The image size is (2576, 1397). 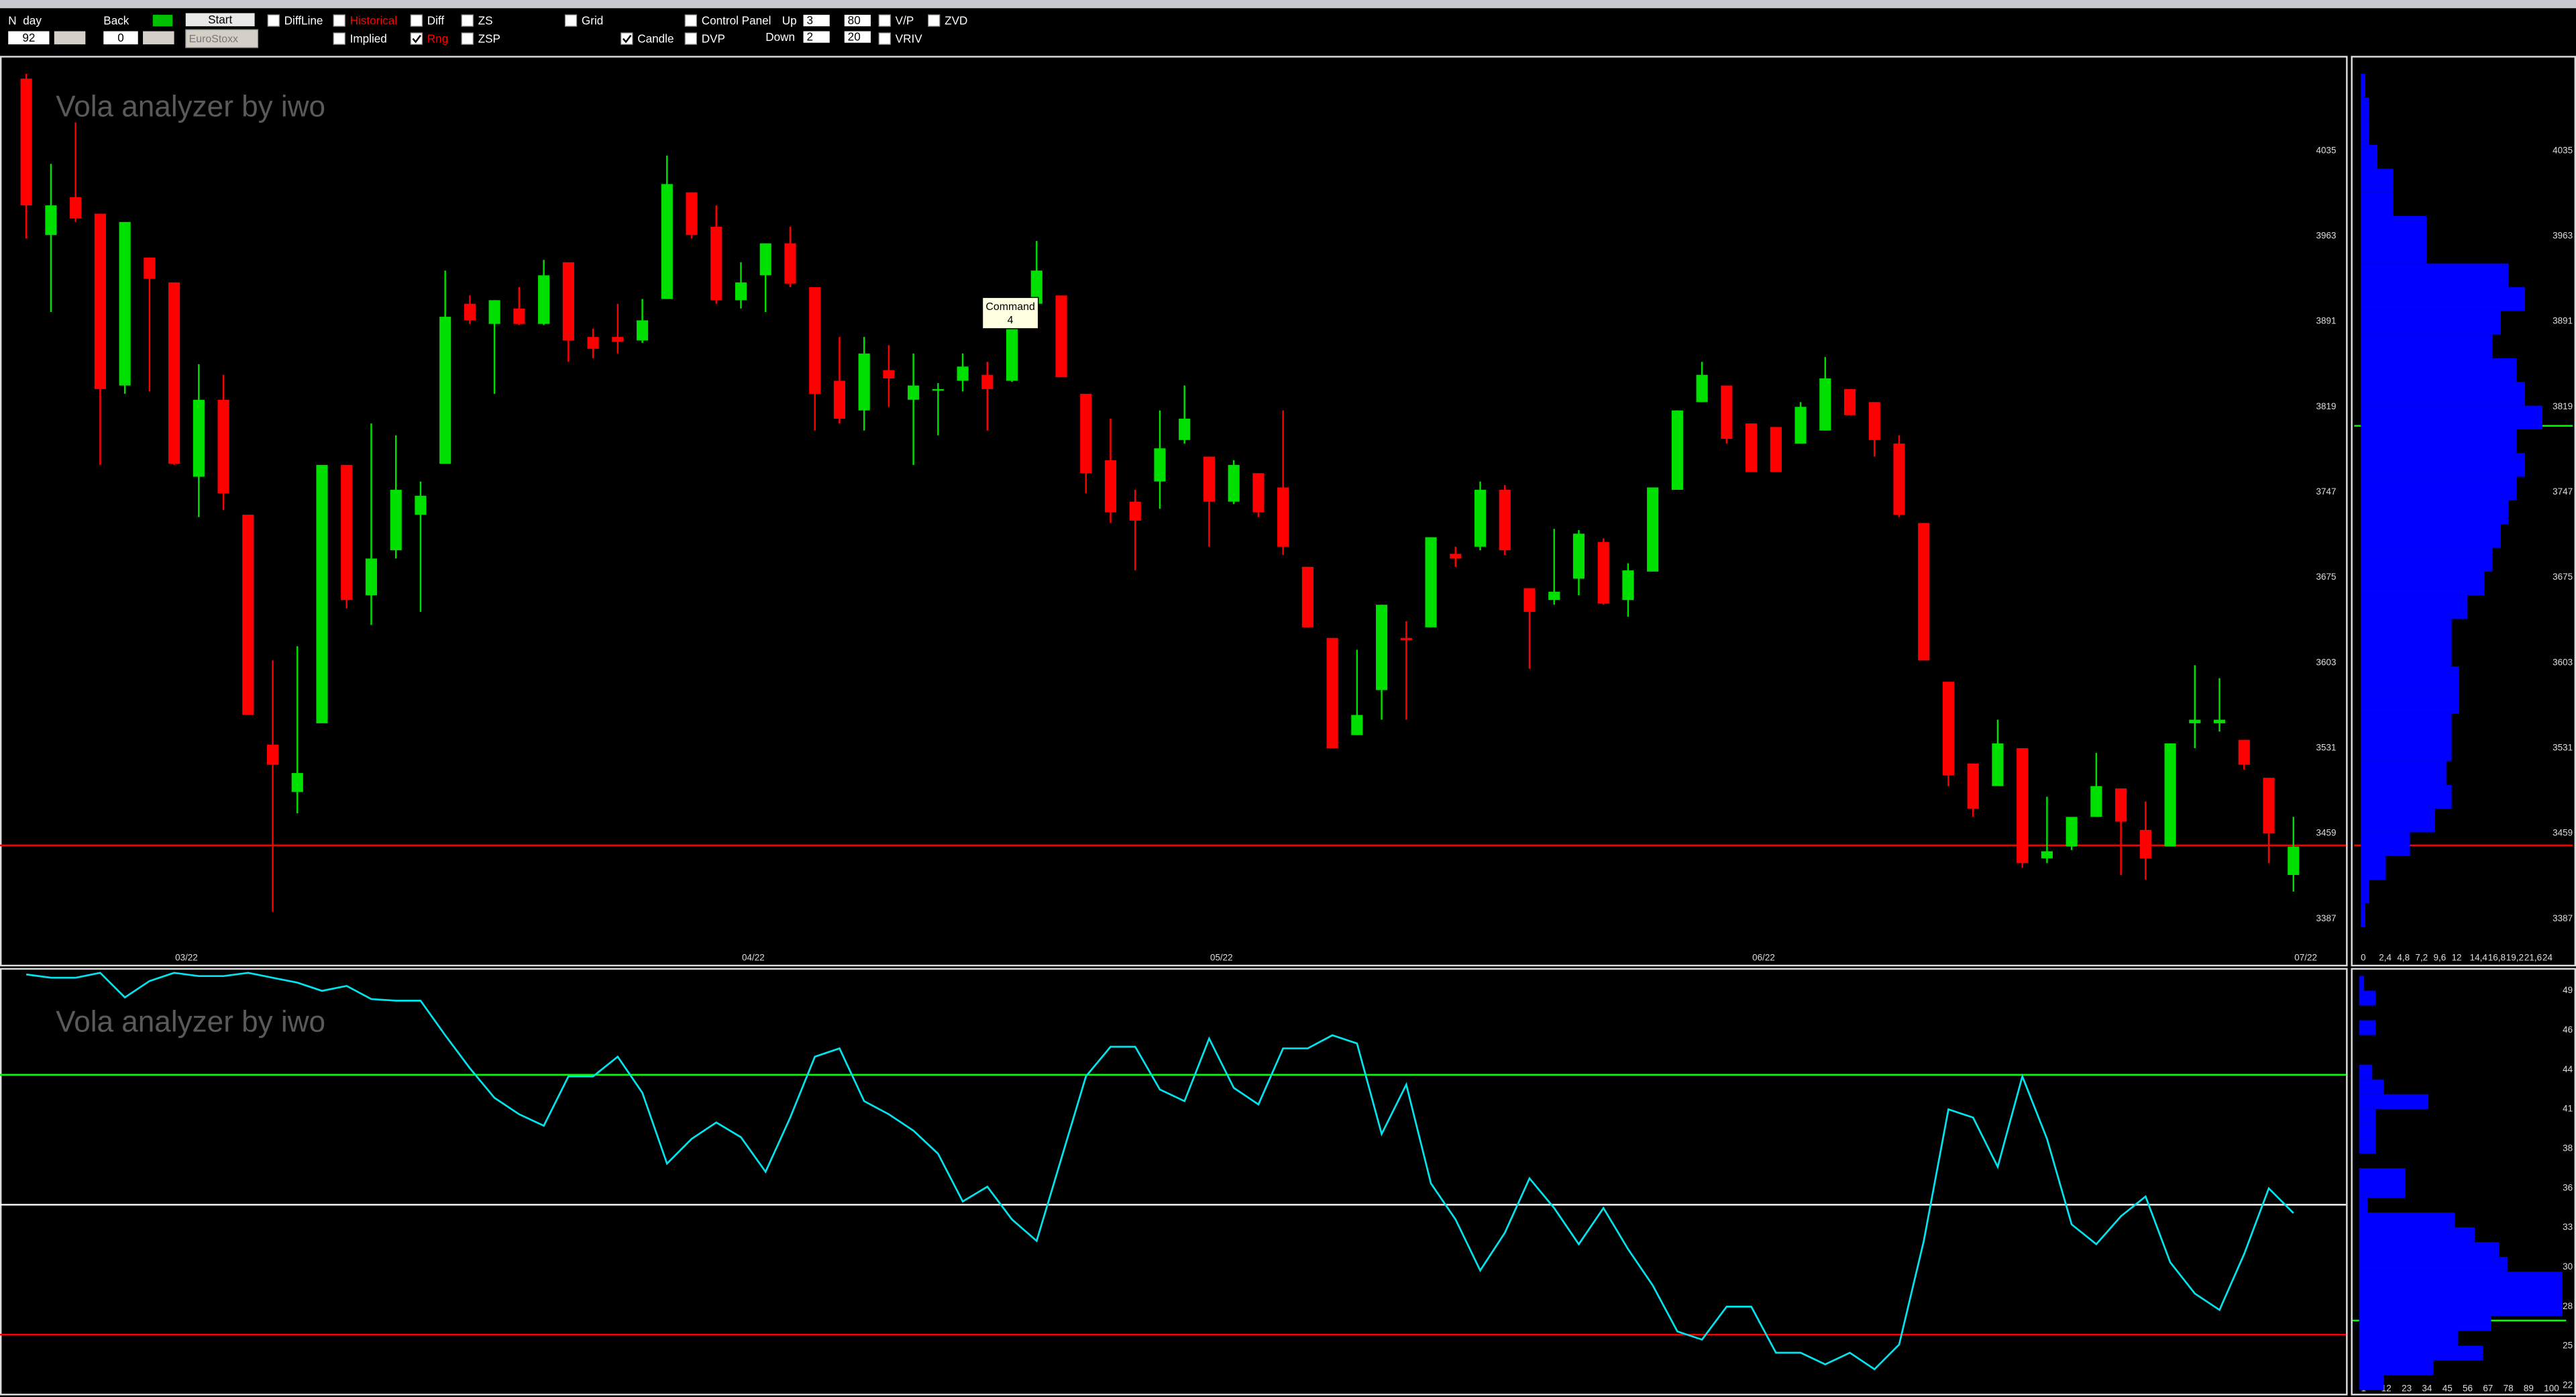 I want to click on x-tick-label: 19,2, so click(x=2515, y=958).